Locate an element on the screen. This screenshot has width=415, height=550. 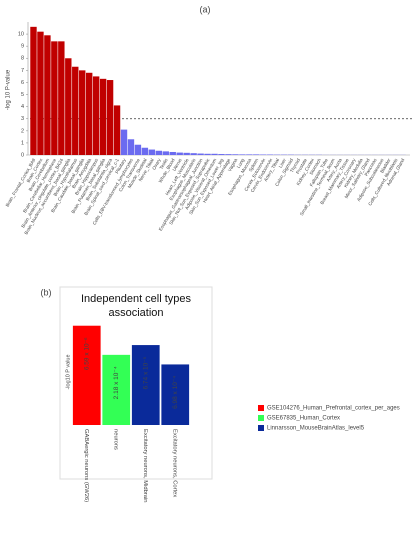
x-tick-label: Excitatory neurons, Midbrain is located at coordinates (145, 465).